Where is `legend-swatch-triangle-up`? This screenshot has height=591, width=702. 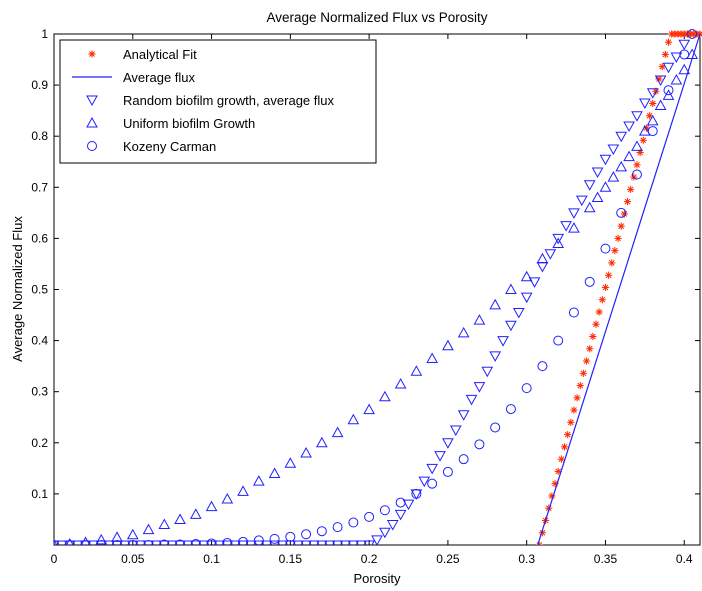
legend-swatch-triangle-up is located at coordinates (92, 122).